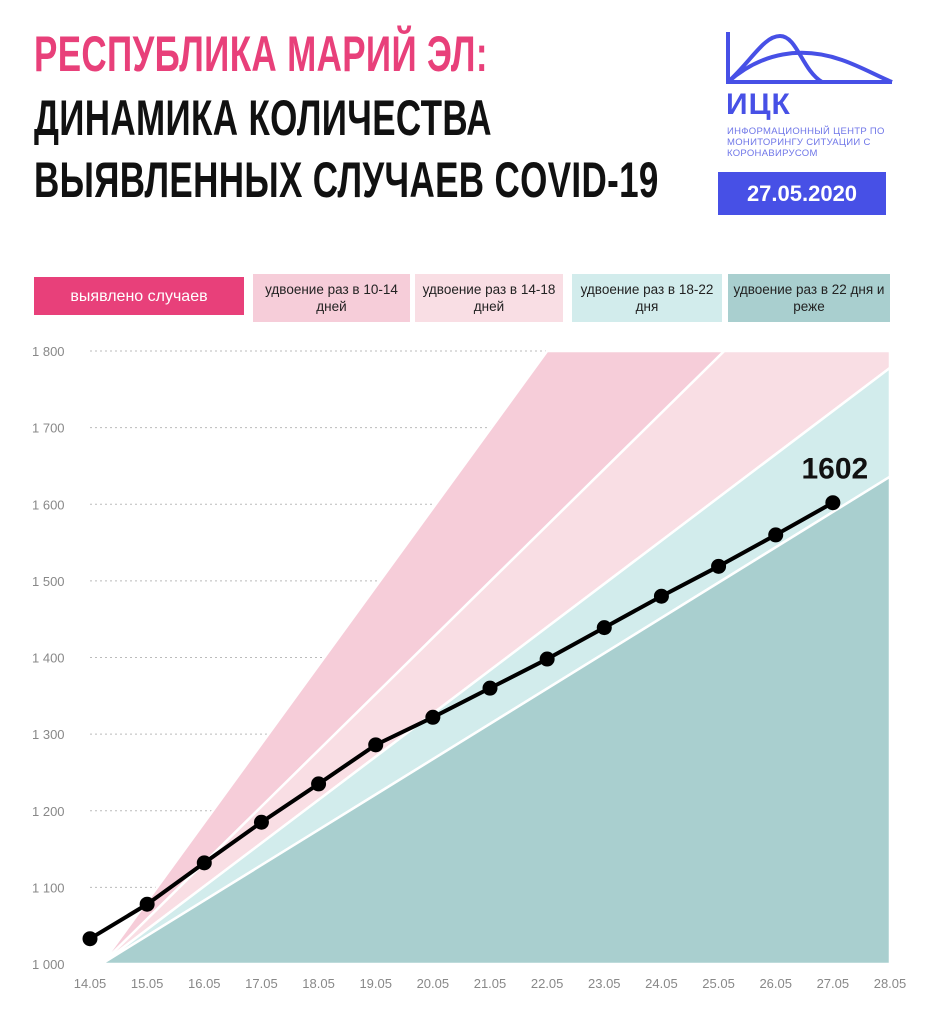  Describe the element at coordinates (147, 983) in the screenshot. I see `x-tick-label: 15.05` at that location.